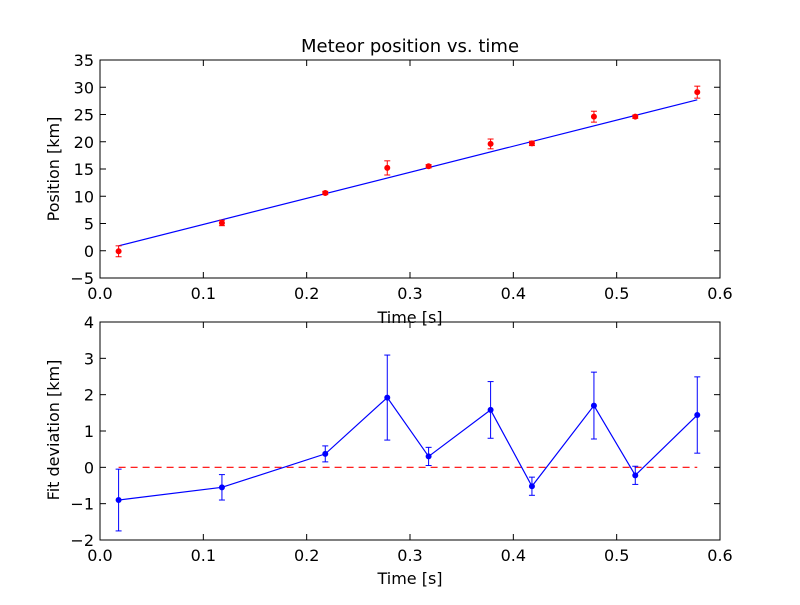 This screenshot has width=800, height=605. Describe the element at coordinates (89, 358) in the screenshot. I see `bottom-y-tick-label: 3` at that location.